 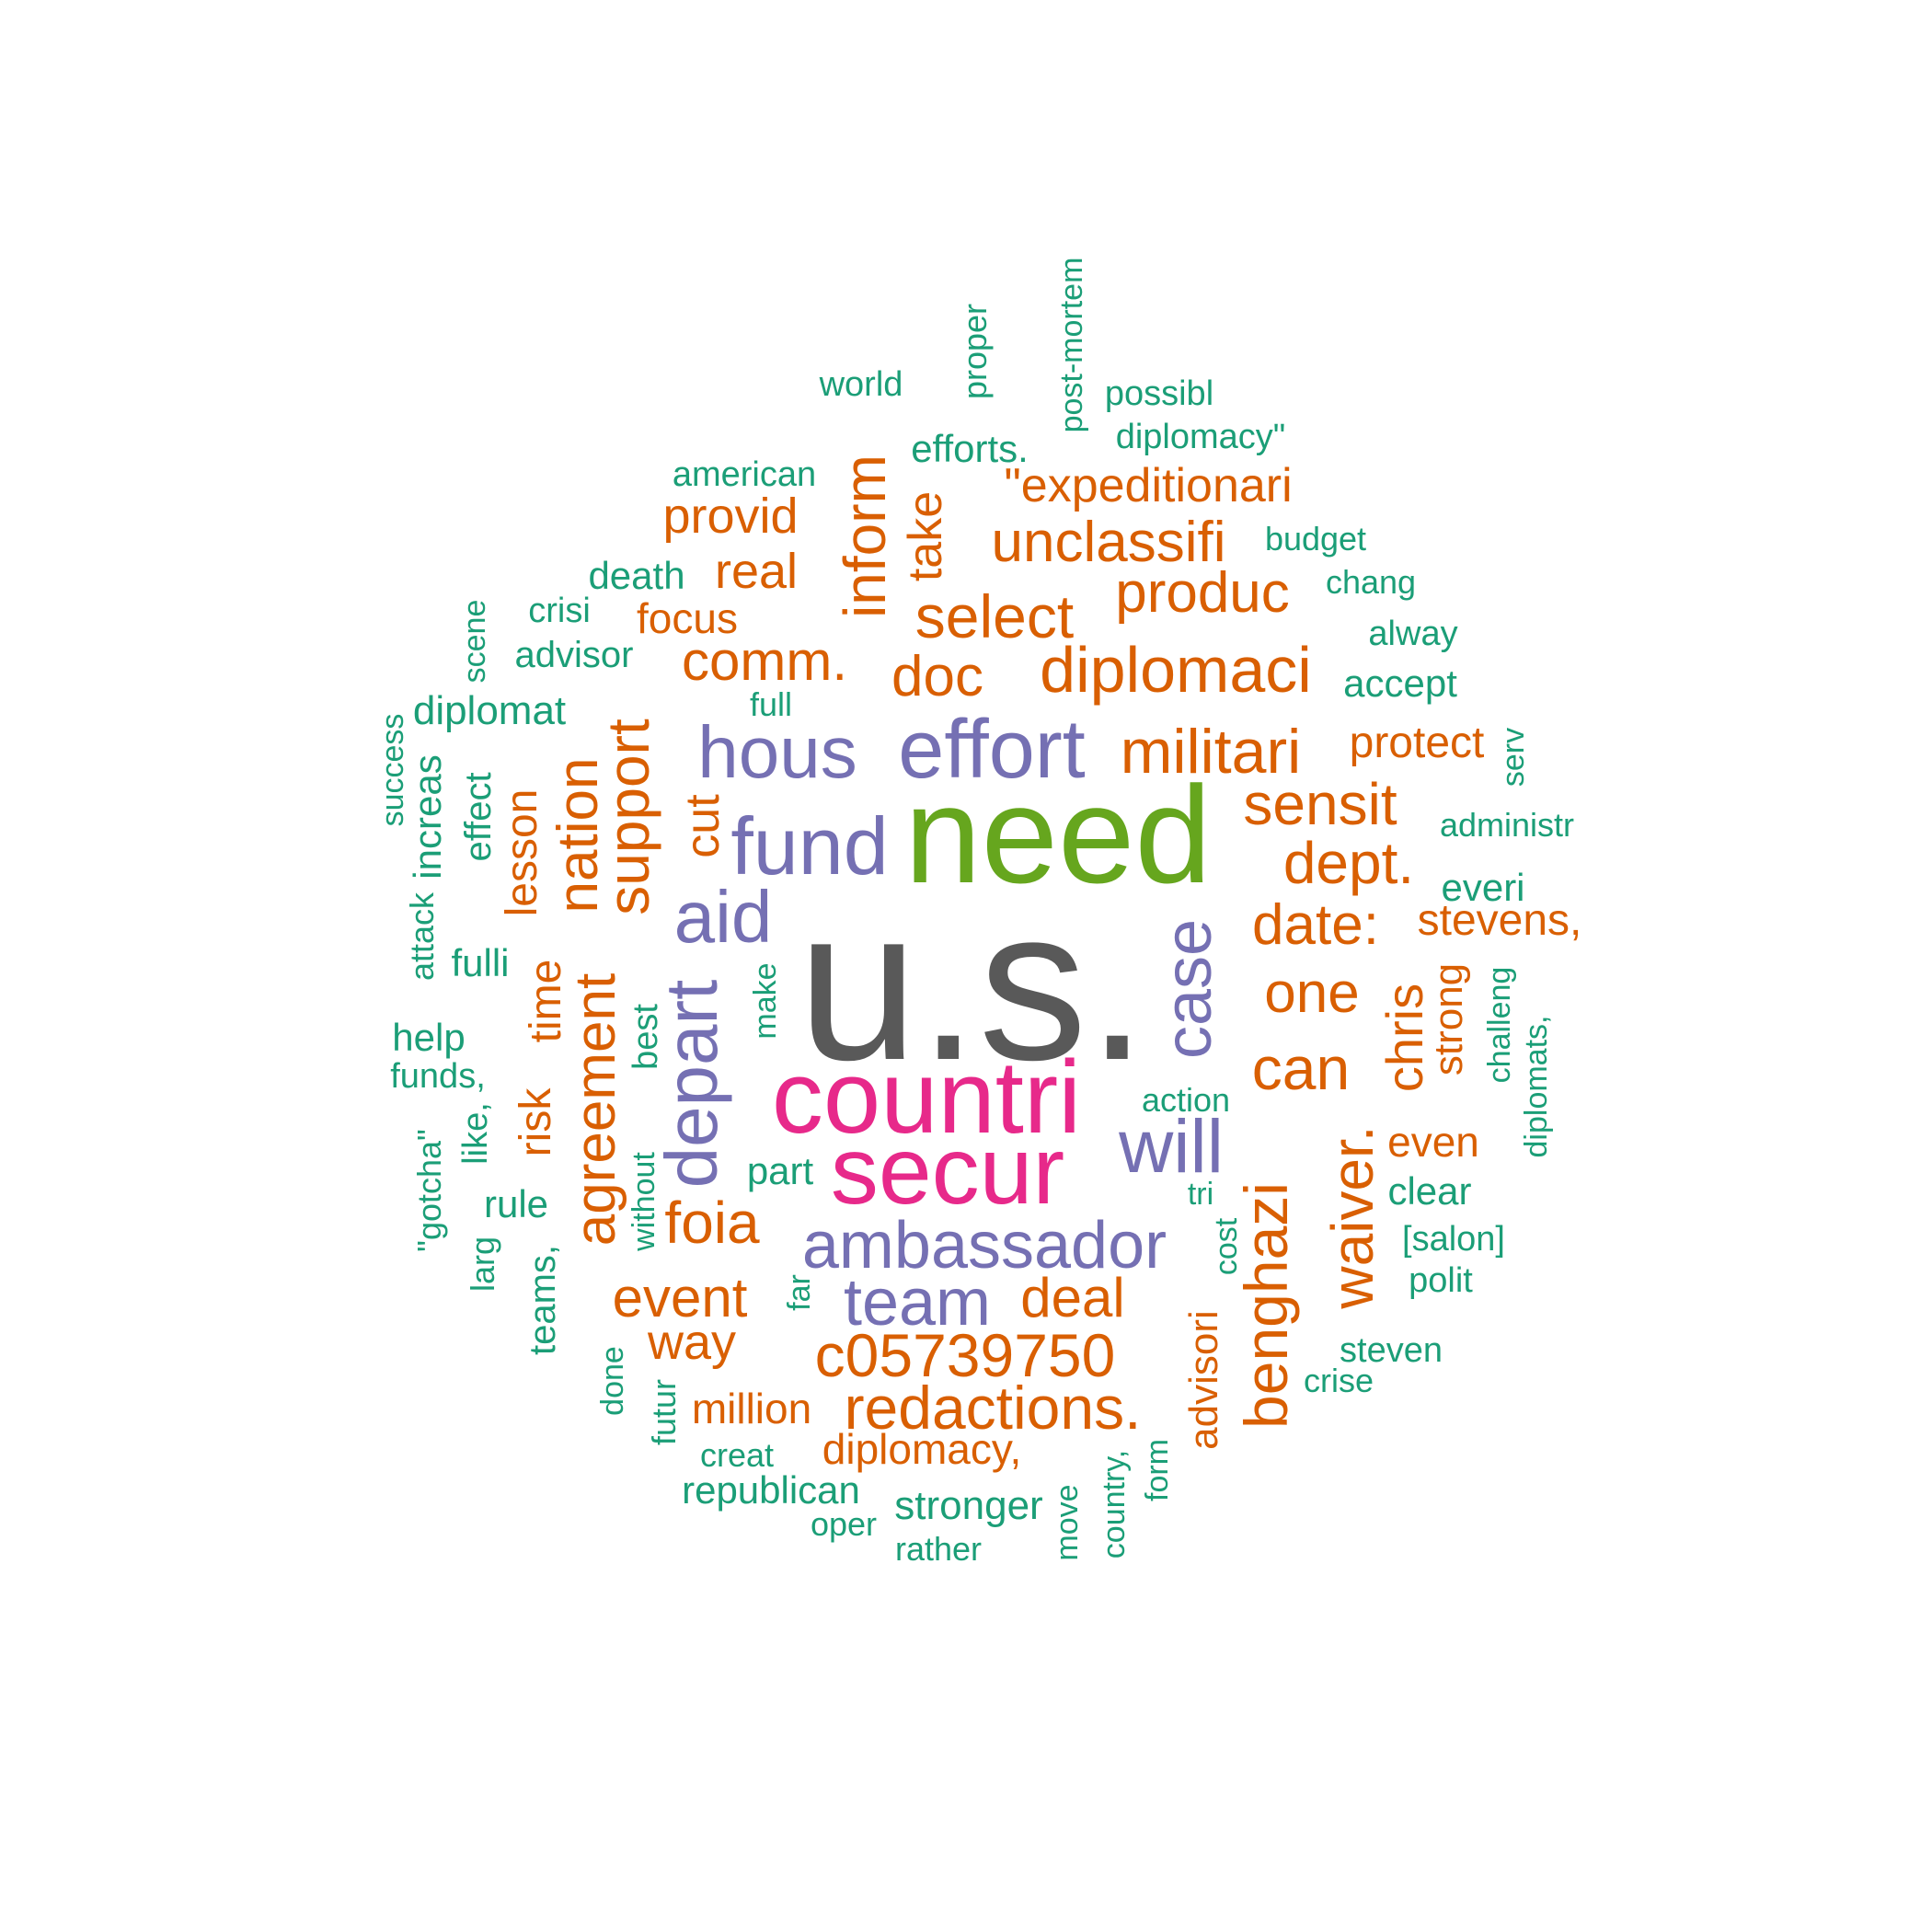 What do you see at coordinates (574, 655) in the screenshot?
I see `word-advisor: advisor` at bounding box center [574, 655].